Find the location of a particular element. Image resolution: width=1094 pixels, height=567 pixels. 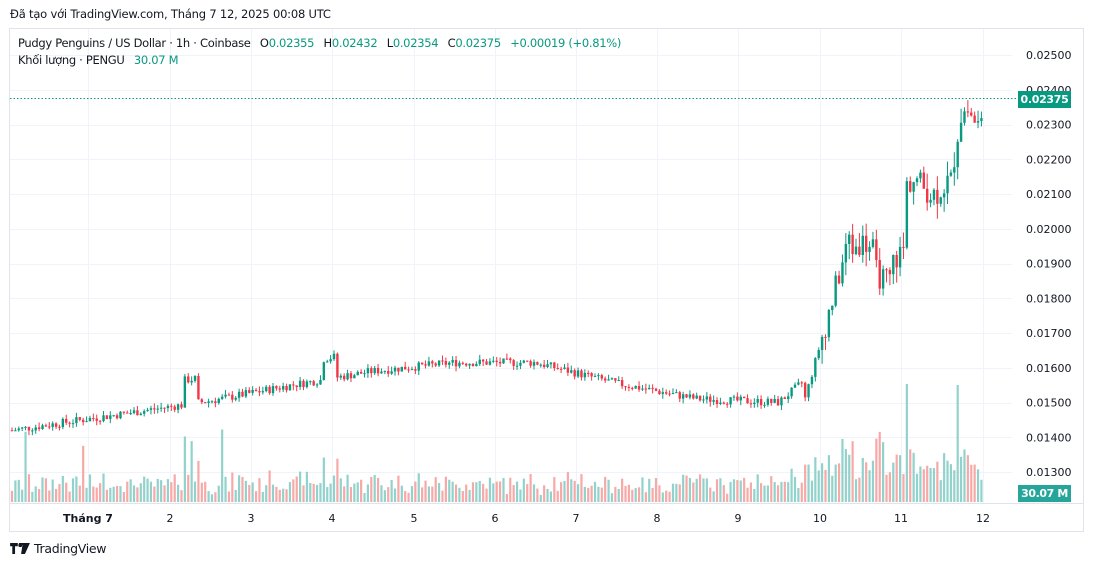

svg-text: 2 is located at coordinates (170, 518).